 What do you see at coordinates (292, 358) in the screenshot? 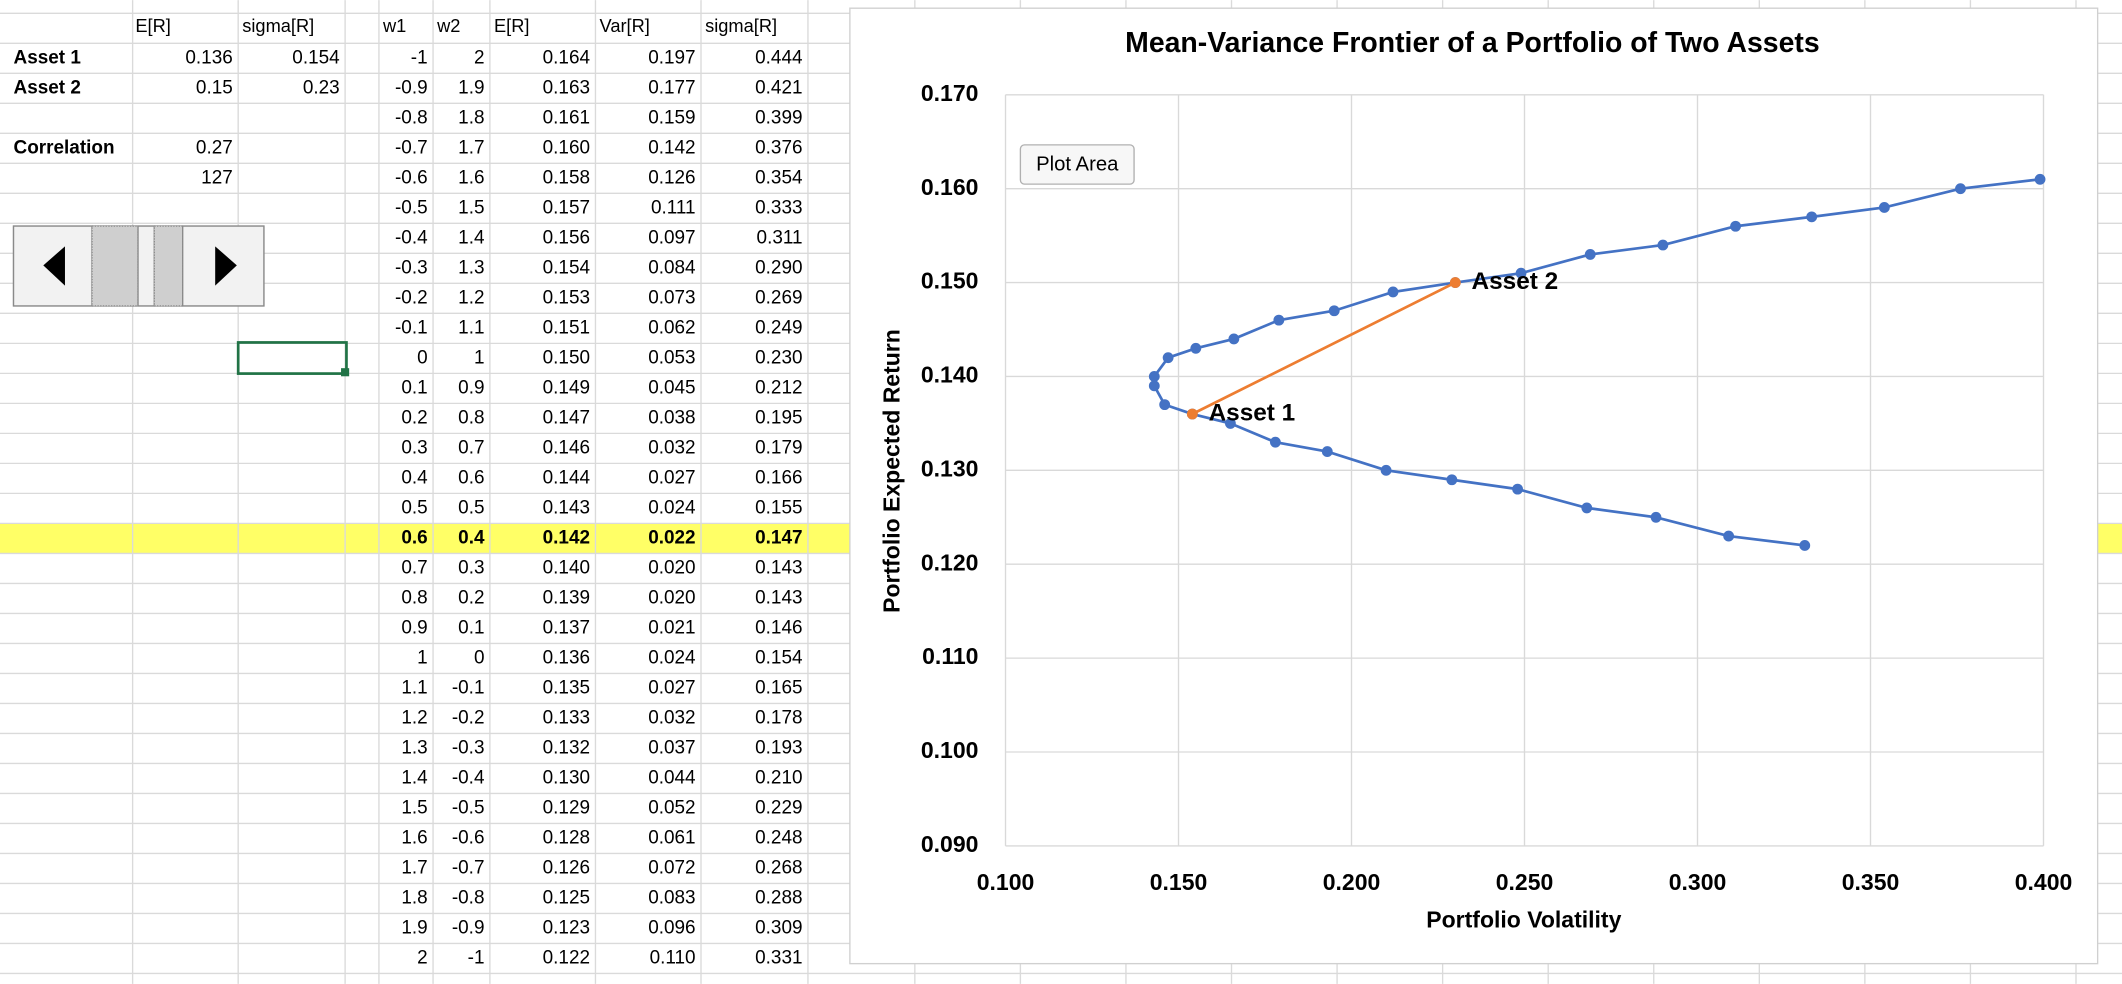
I see `selected-cell` at bounding box center [292, 358].